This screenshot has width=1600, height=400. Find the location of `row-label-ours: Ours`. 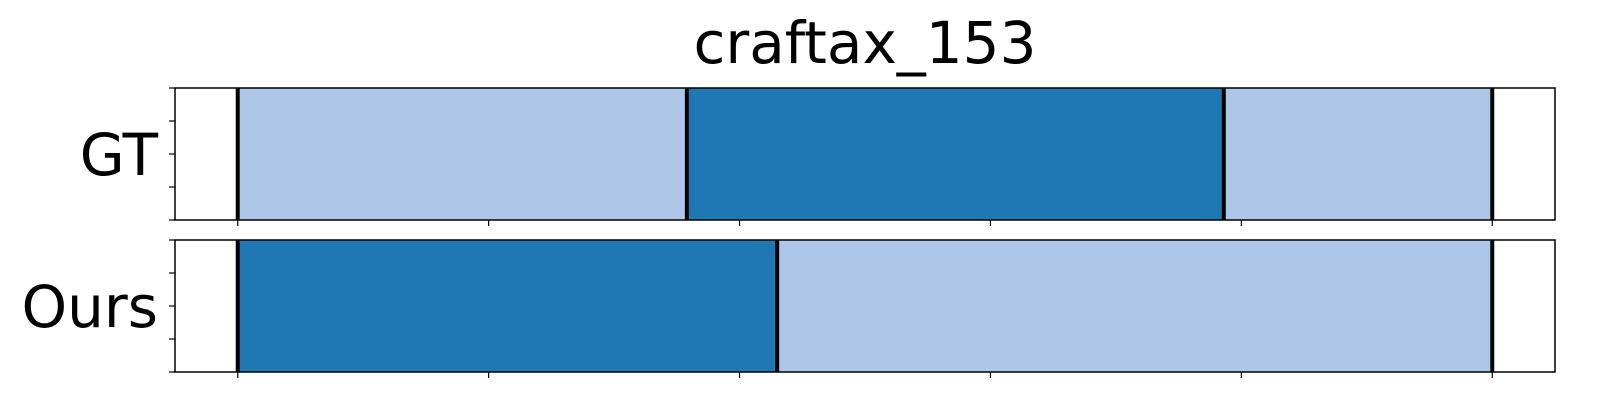

row-label-ours: Ours is located at coordinates (90, 307).